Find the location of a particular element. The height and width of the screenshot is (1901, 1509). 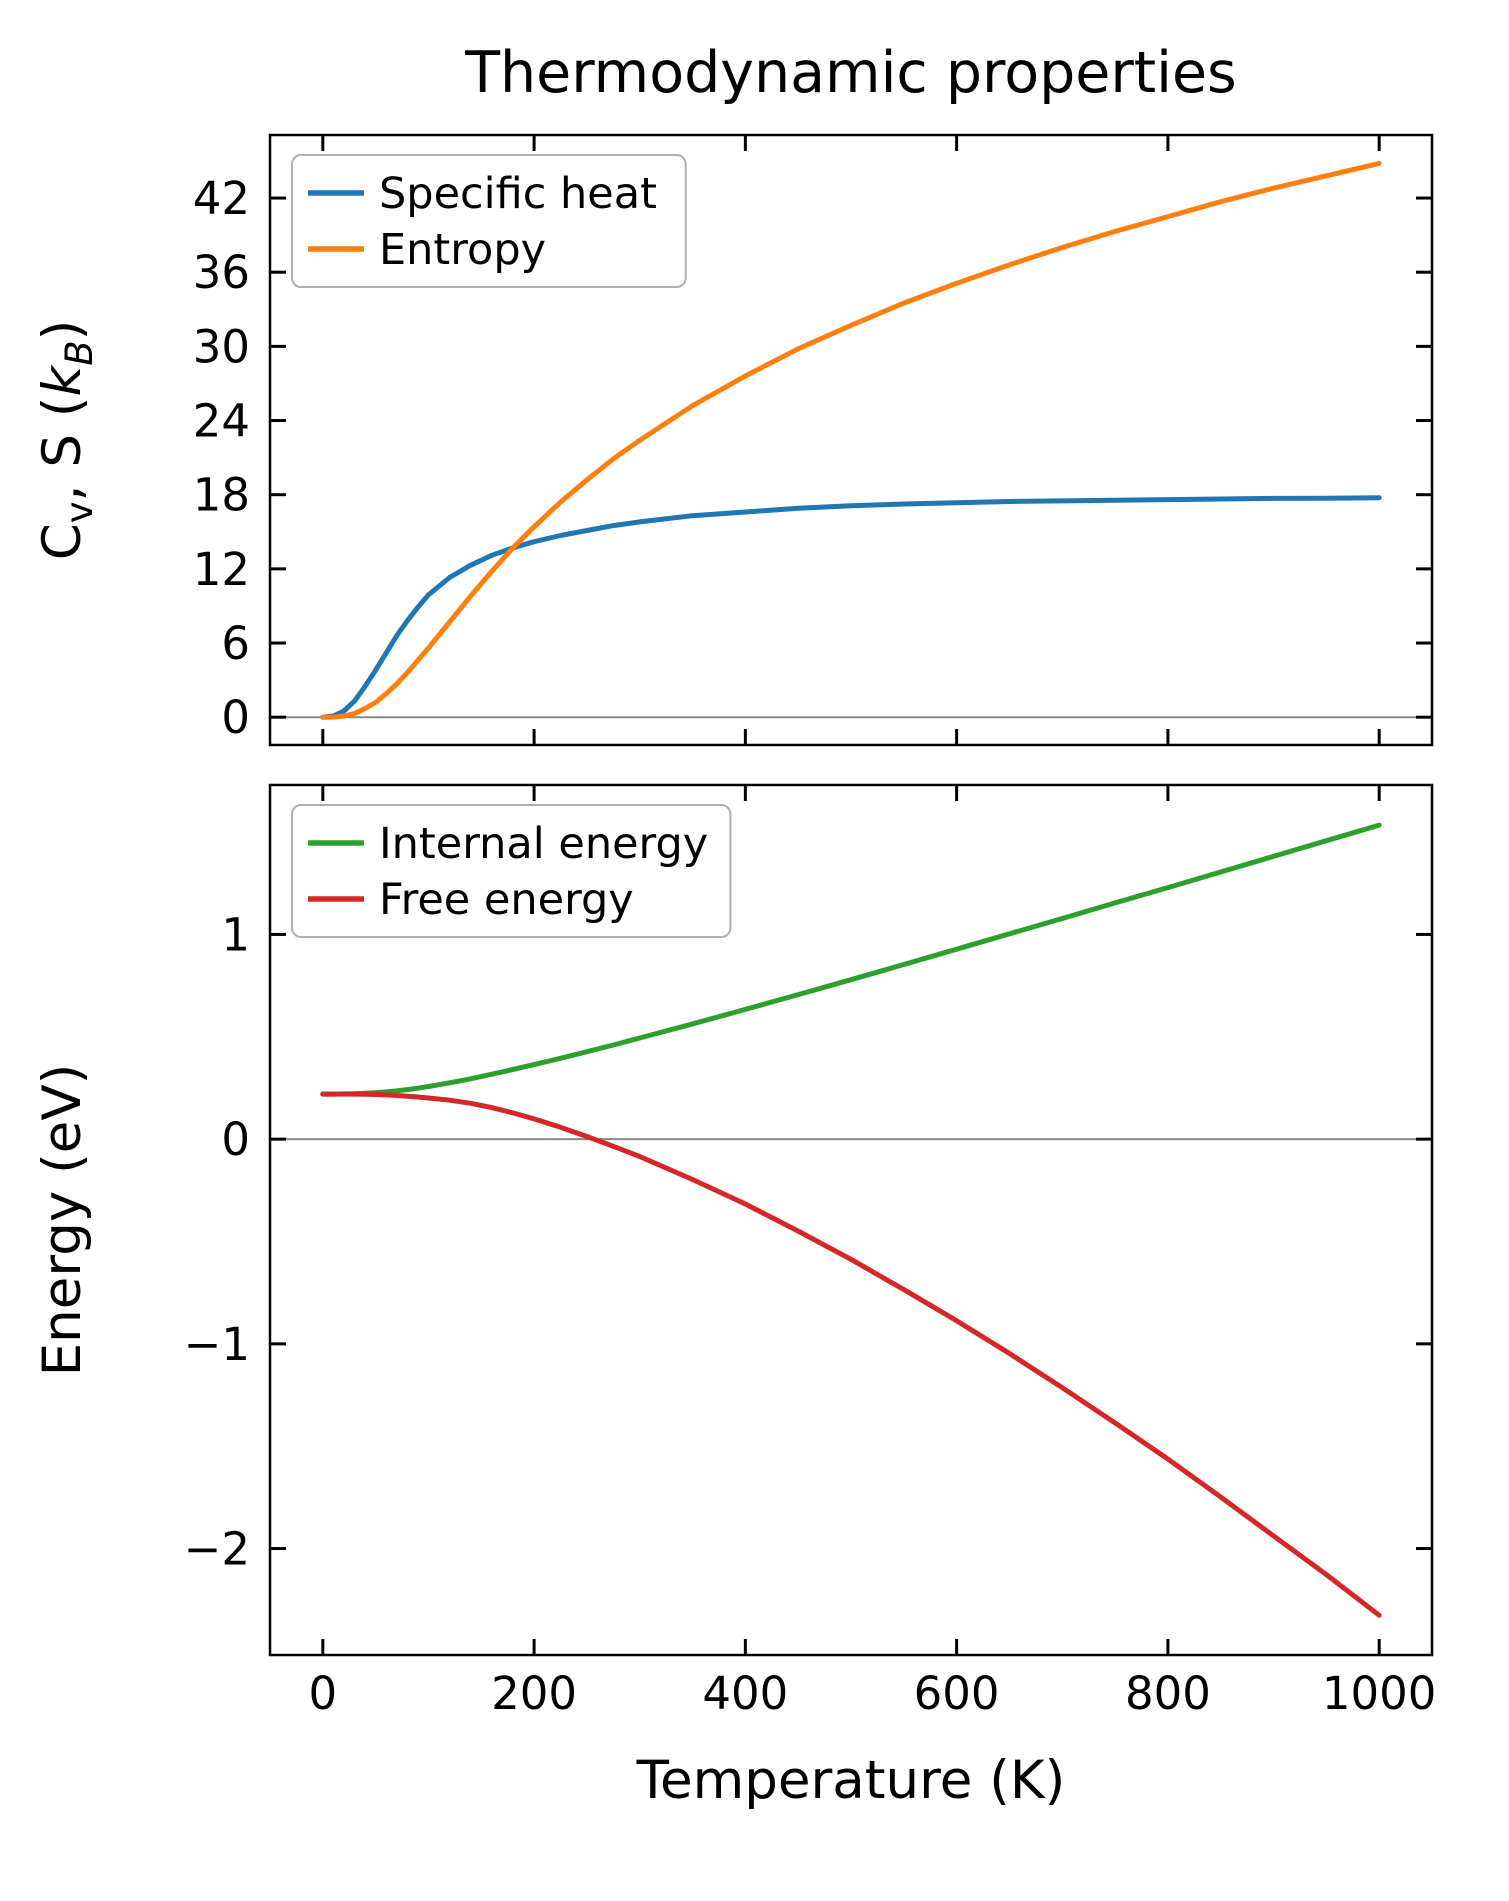

legend: Specific heat Entropy is located at coordinates (489, 221).